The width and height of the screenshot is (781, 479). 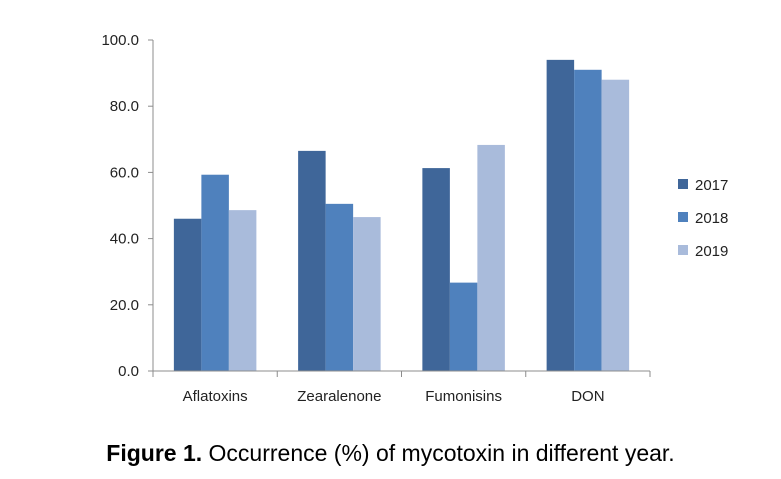 What do you see at coordinates (711, 251) in the screenshot?
I see `legend-label-2019: 2019` at bounding box center [711, 251].